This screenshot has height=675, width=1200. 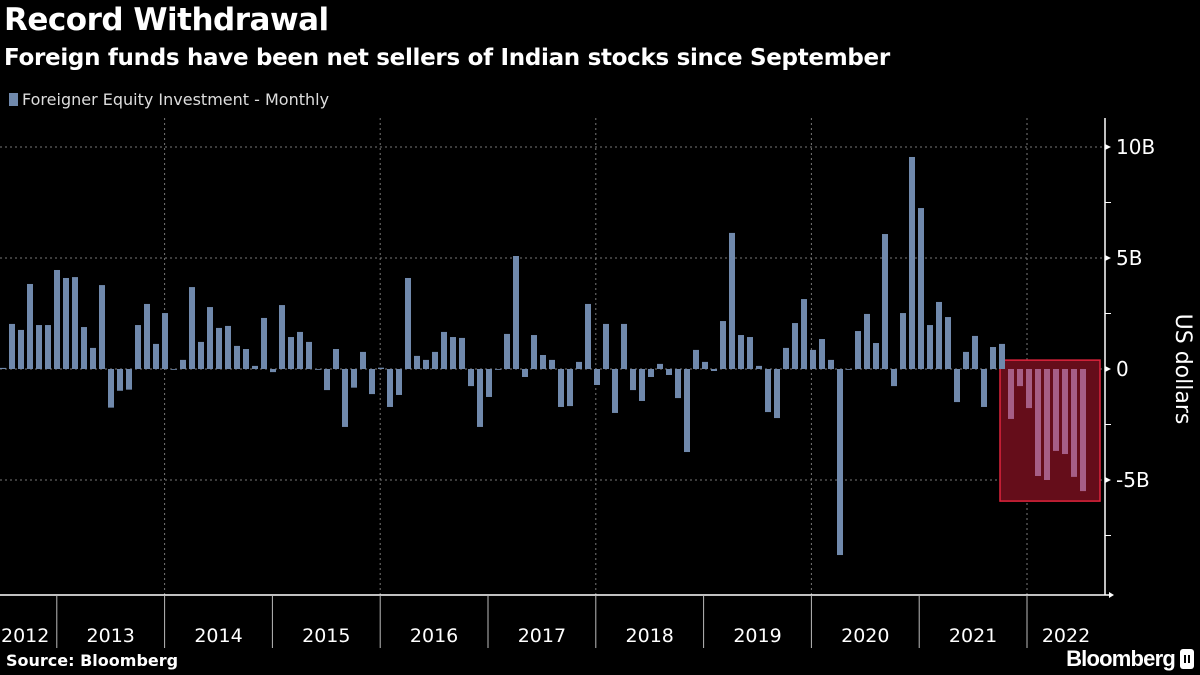 What do you see at coordinates (1129, 258) in the screenshot?
I see `y-tick-label: 5B` at bounding box center [1129, 258].